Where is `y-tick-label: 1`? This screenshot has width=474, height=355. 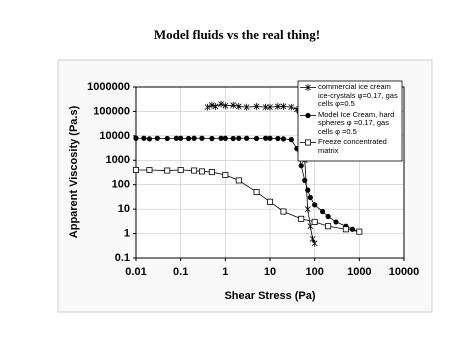 y-tick-label: 1 is located at coordinates (127, 233).